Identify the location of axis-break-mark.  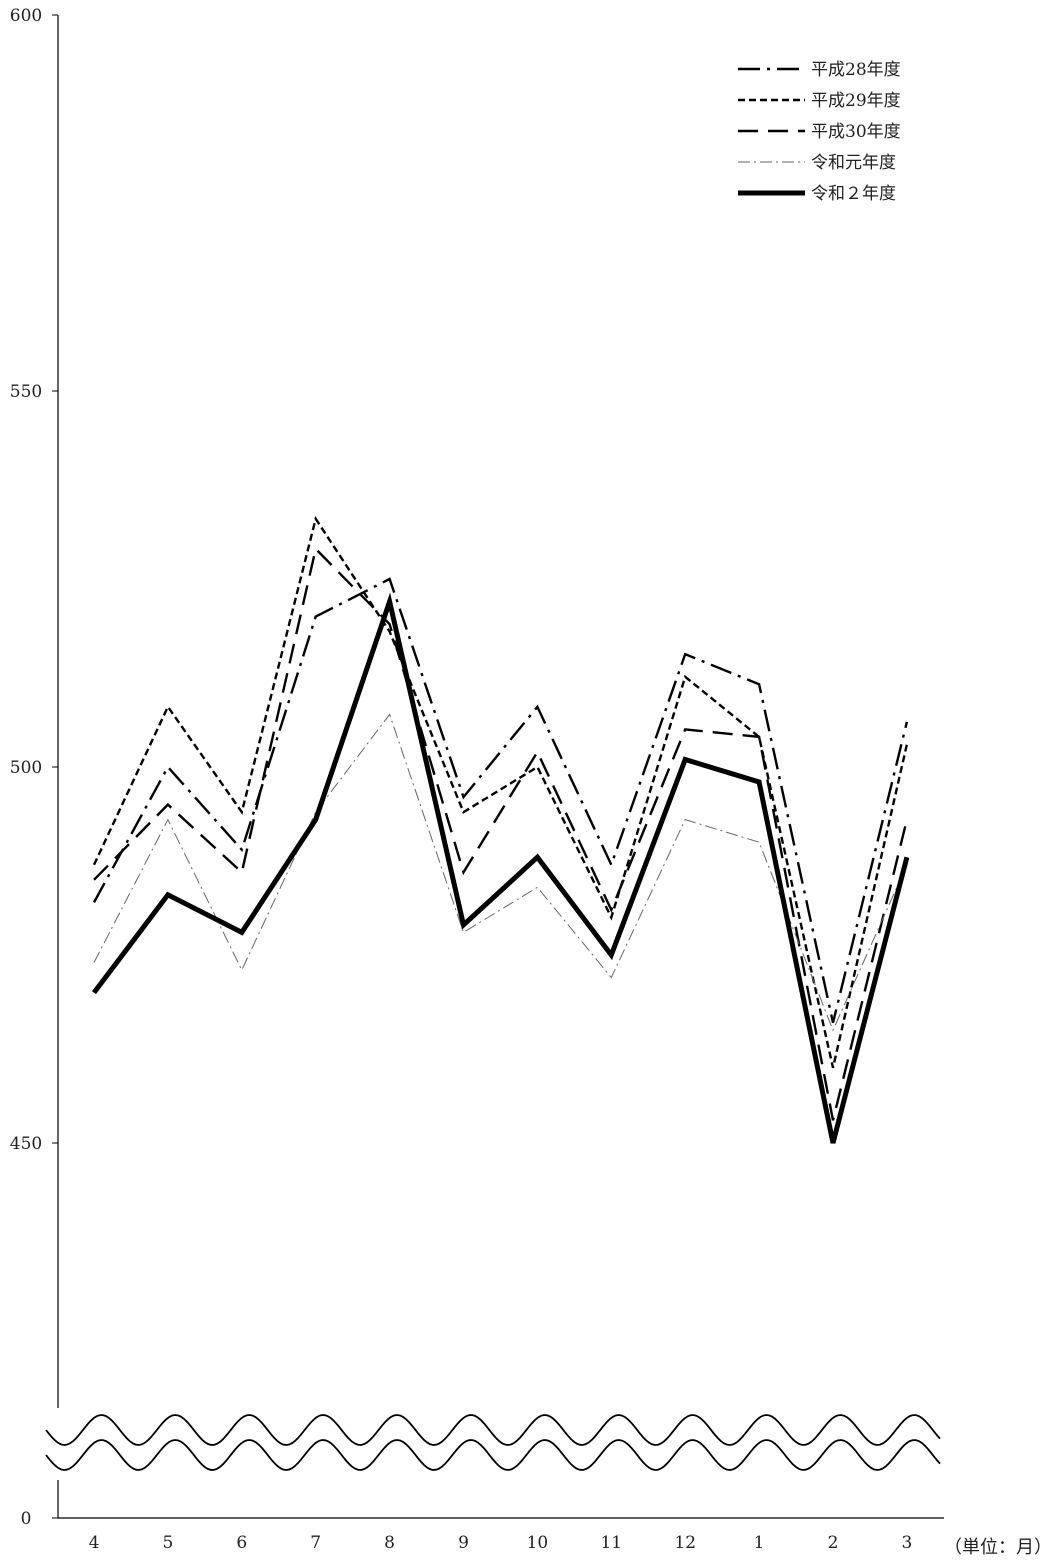
(494, 1444).